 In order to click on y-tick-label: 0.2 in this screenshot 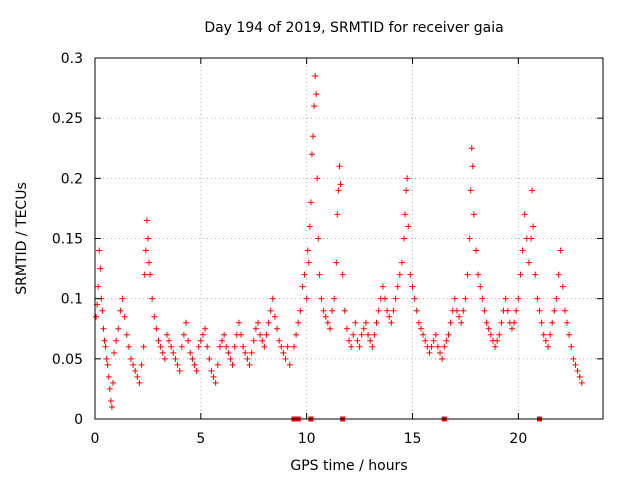, I will do `click(72, 179)`.